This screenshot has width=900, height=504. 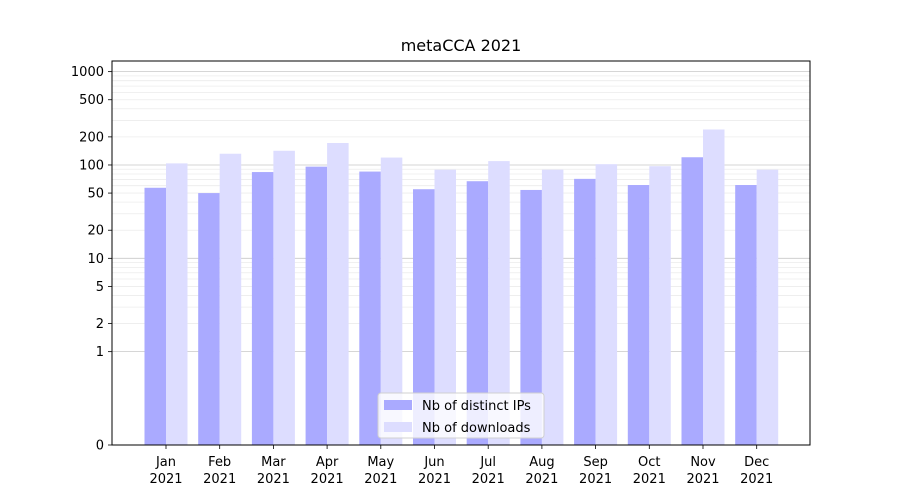 What do you see at coordinates (476, 428) in the screenshot?
I see `legend-entry-label: Nb of downloads` at bounding box center [476, 428].